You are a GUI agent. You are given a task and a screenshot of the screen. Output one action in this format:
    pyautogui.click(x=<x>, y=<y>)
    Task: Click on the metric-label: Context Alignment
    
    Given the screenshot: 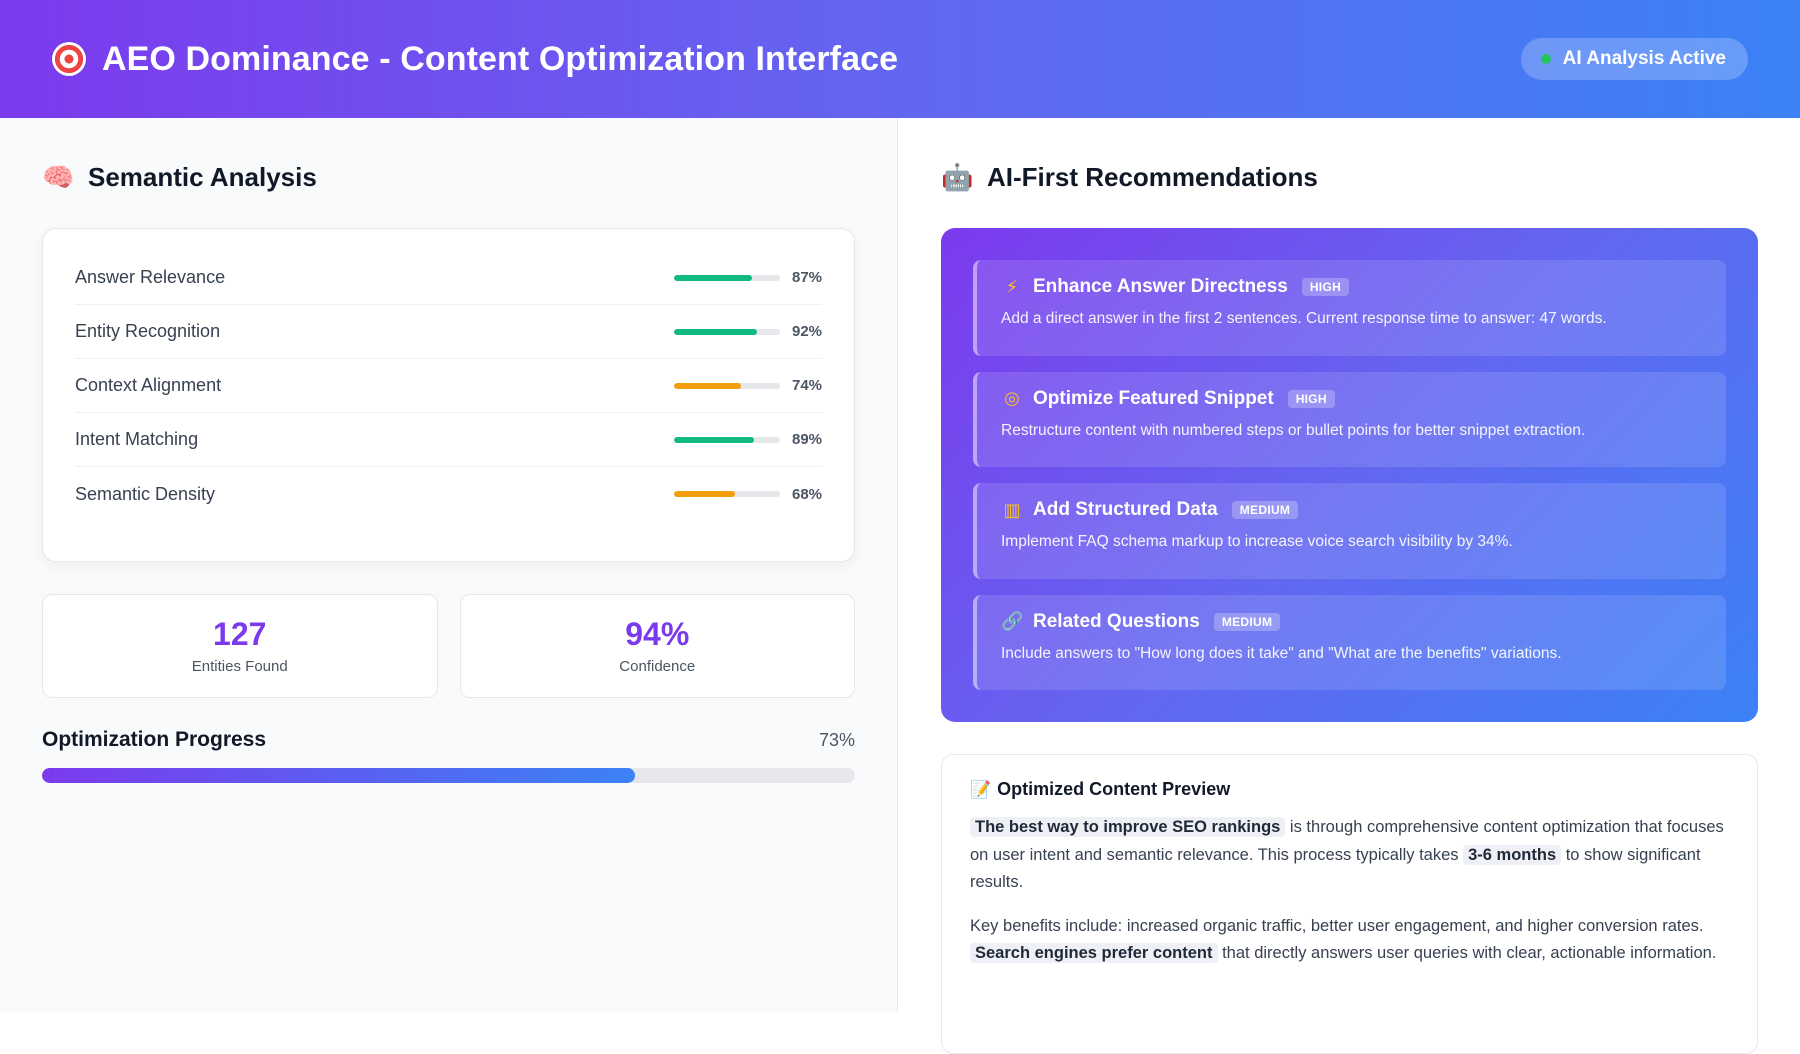 What is the action you would take?
    pyautogui.click(x=148, y=385)
    